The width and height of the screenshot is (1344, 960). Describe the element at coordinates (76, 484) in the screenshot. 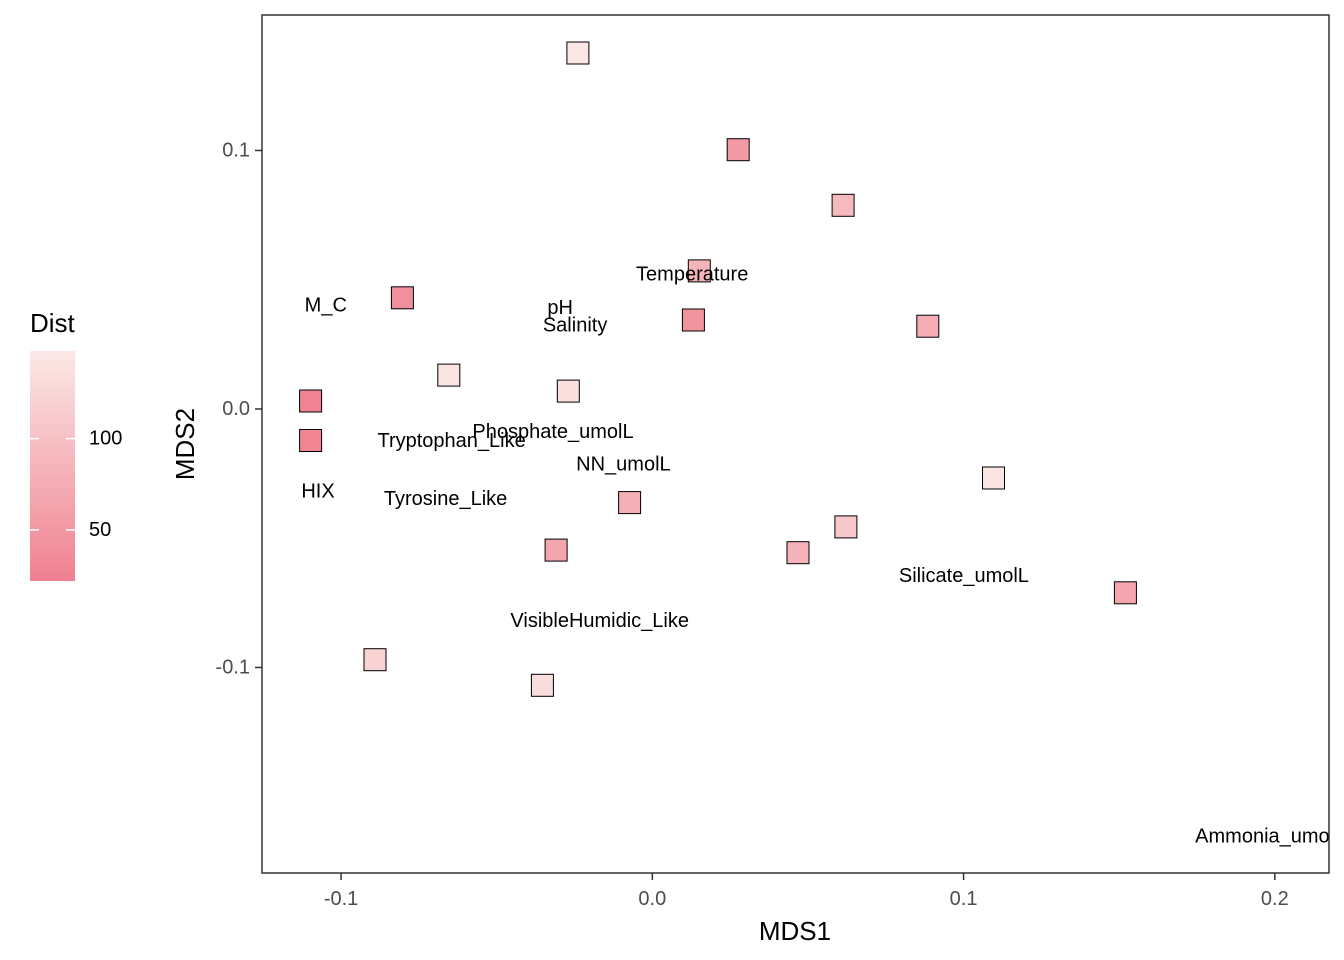

I see `legend-ticks: 100 50` at that location.